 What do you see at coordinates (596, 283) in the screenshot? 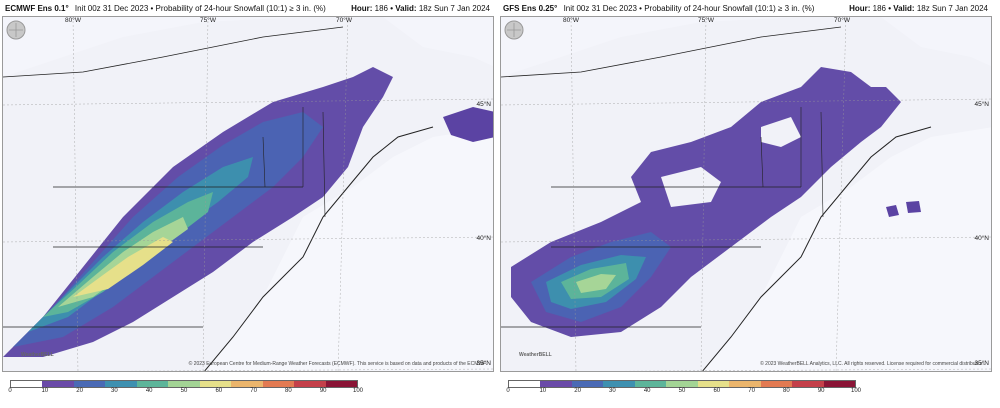
I see `prob-50-area` at bounding box center [596, 283].